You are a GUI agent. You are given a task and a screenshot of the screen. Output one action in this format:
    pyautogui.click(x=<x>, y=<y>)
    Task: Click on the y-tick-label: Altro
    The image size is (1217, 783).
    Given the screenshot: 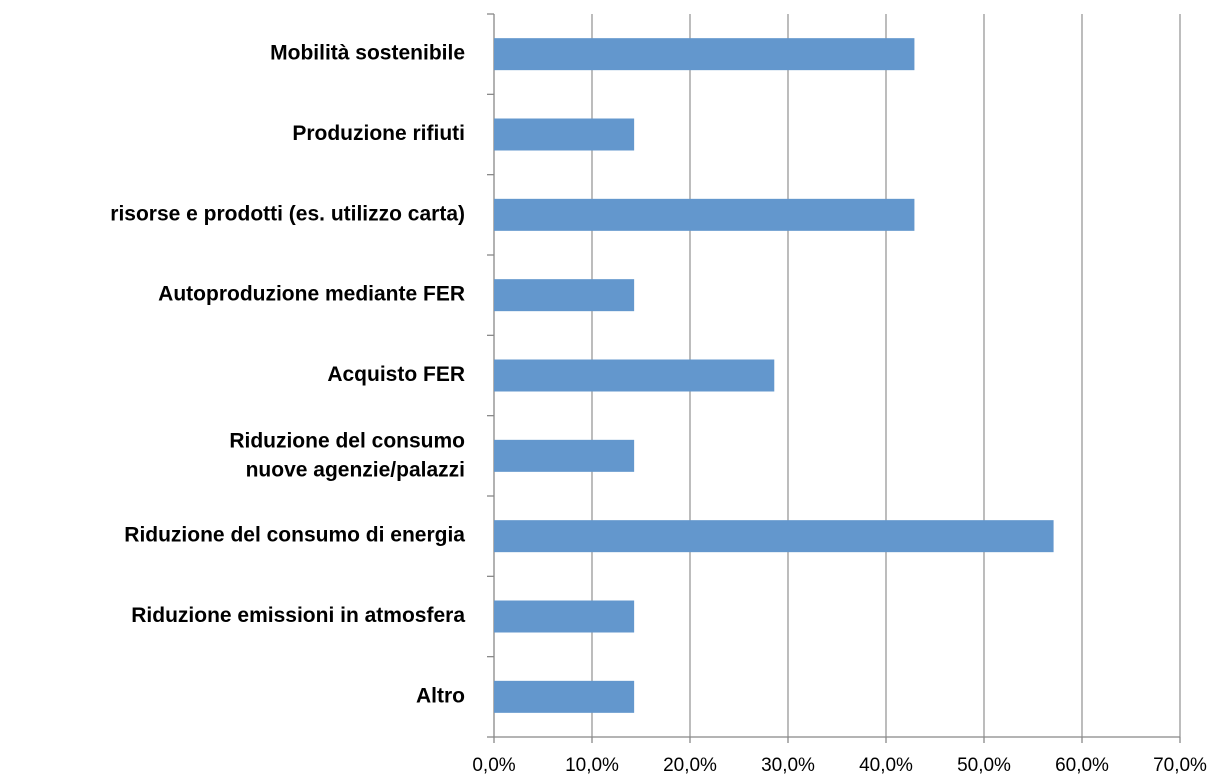 What is the action you would take?
    pyautogui.click(x=440, y=695)
    